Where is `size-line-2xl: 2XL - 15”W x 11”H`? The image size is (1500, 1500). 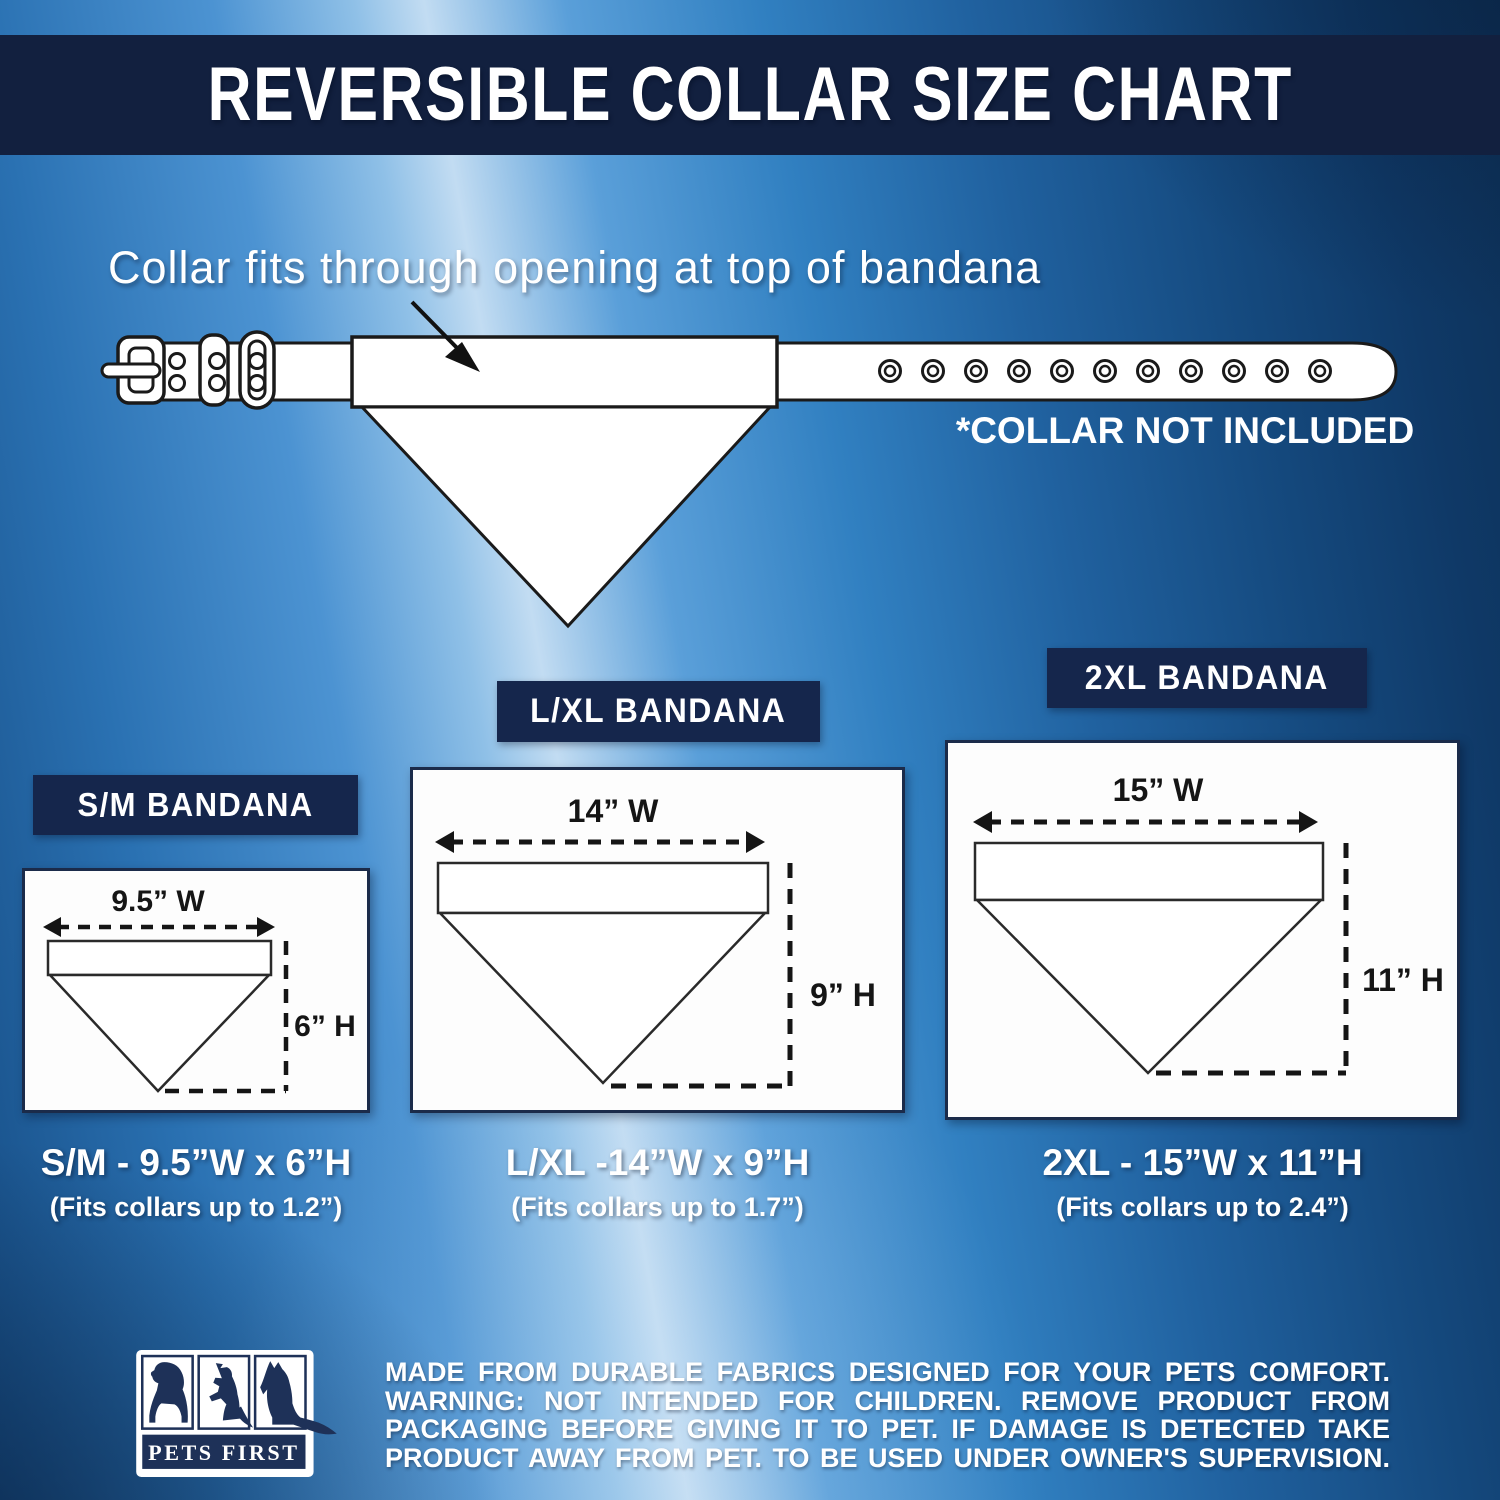
size-line-2xl: 2XL - 15”W x 11”H is located at coordinates (1202, 1162).